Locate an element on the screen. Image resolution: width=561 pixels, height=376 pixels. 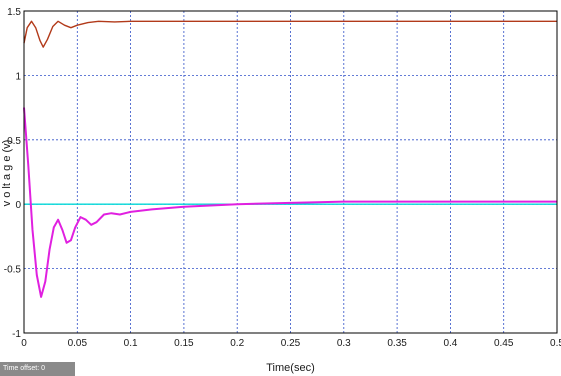
x-tick-labels: 0 0.05 0.1 0.15 0.2 0.25 0.3 0.35 0.4 0.45 0.5 is located at coordinates (291, 343).